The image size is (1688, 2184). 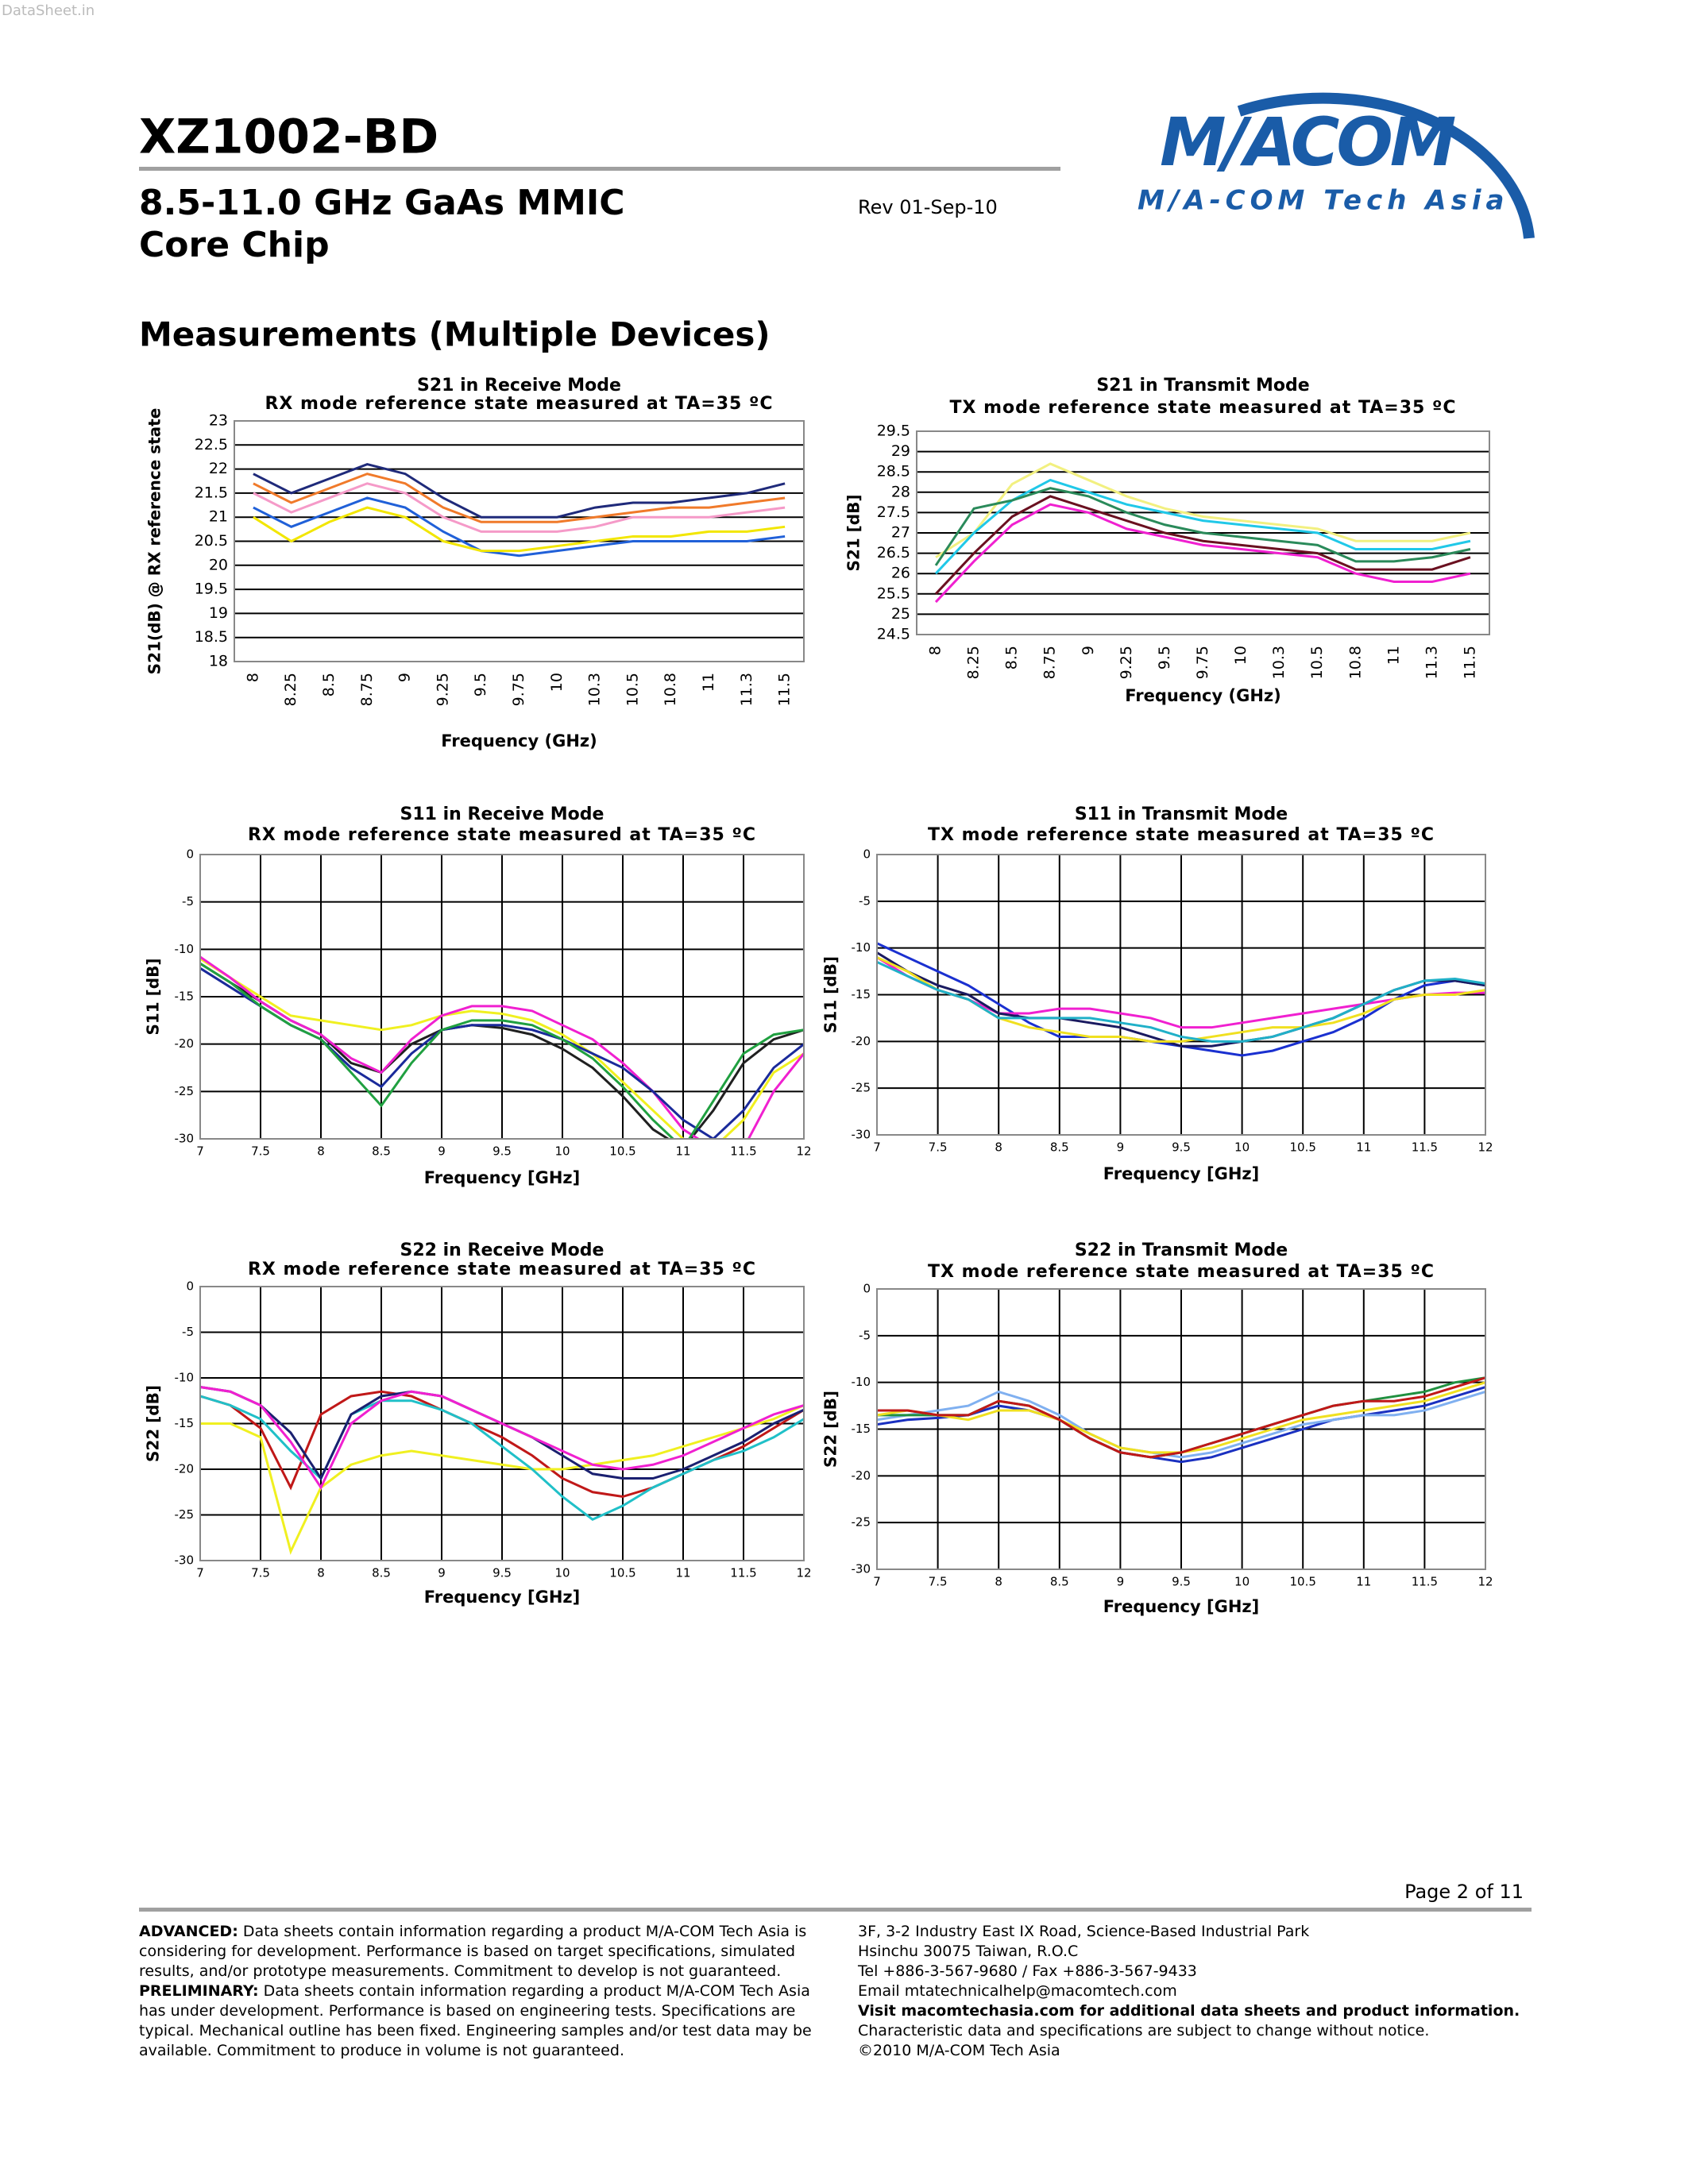 I want to click on note-label: PRELIMINARY:, so click(x=199, y=1991).